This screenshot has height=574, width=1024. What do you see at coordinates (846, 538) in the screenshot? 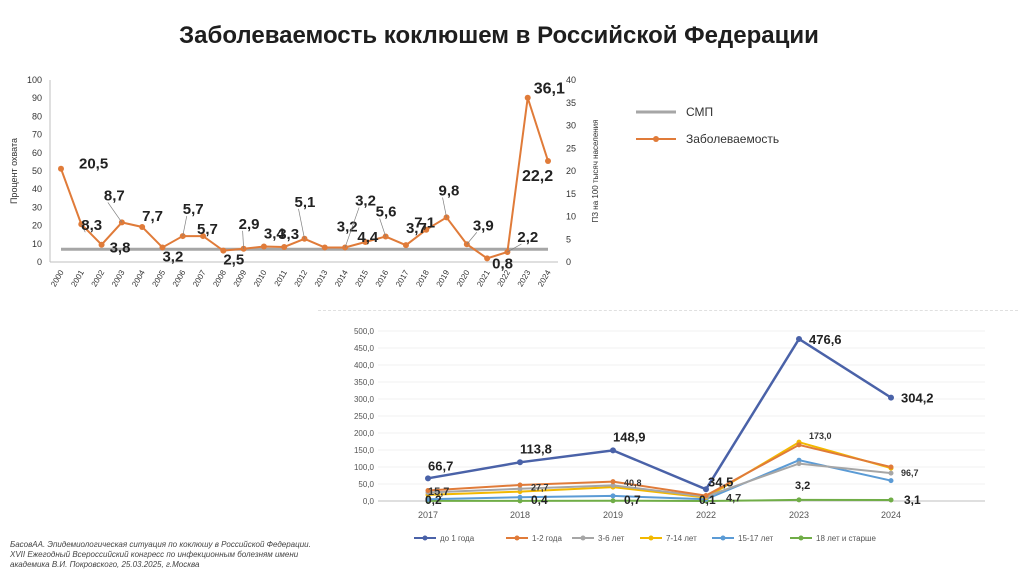
I see `legend-label: 18 лет и старше` at bounding box center [846, 538].